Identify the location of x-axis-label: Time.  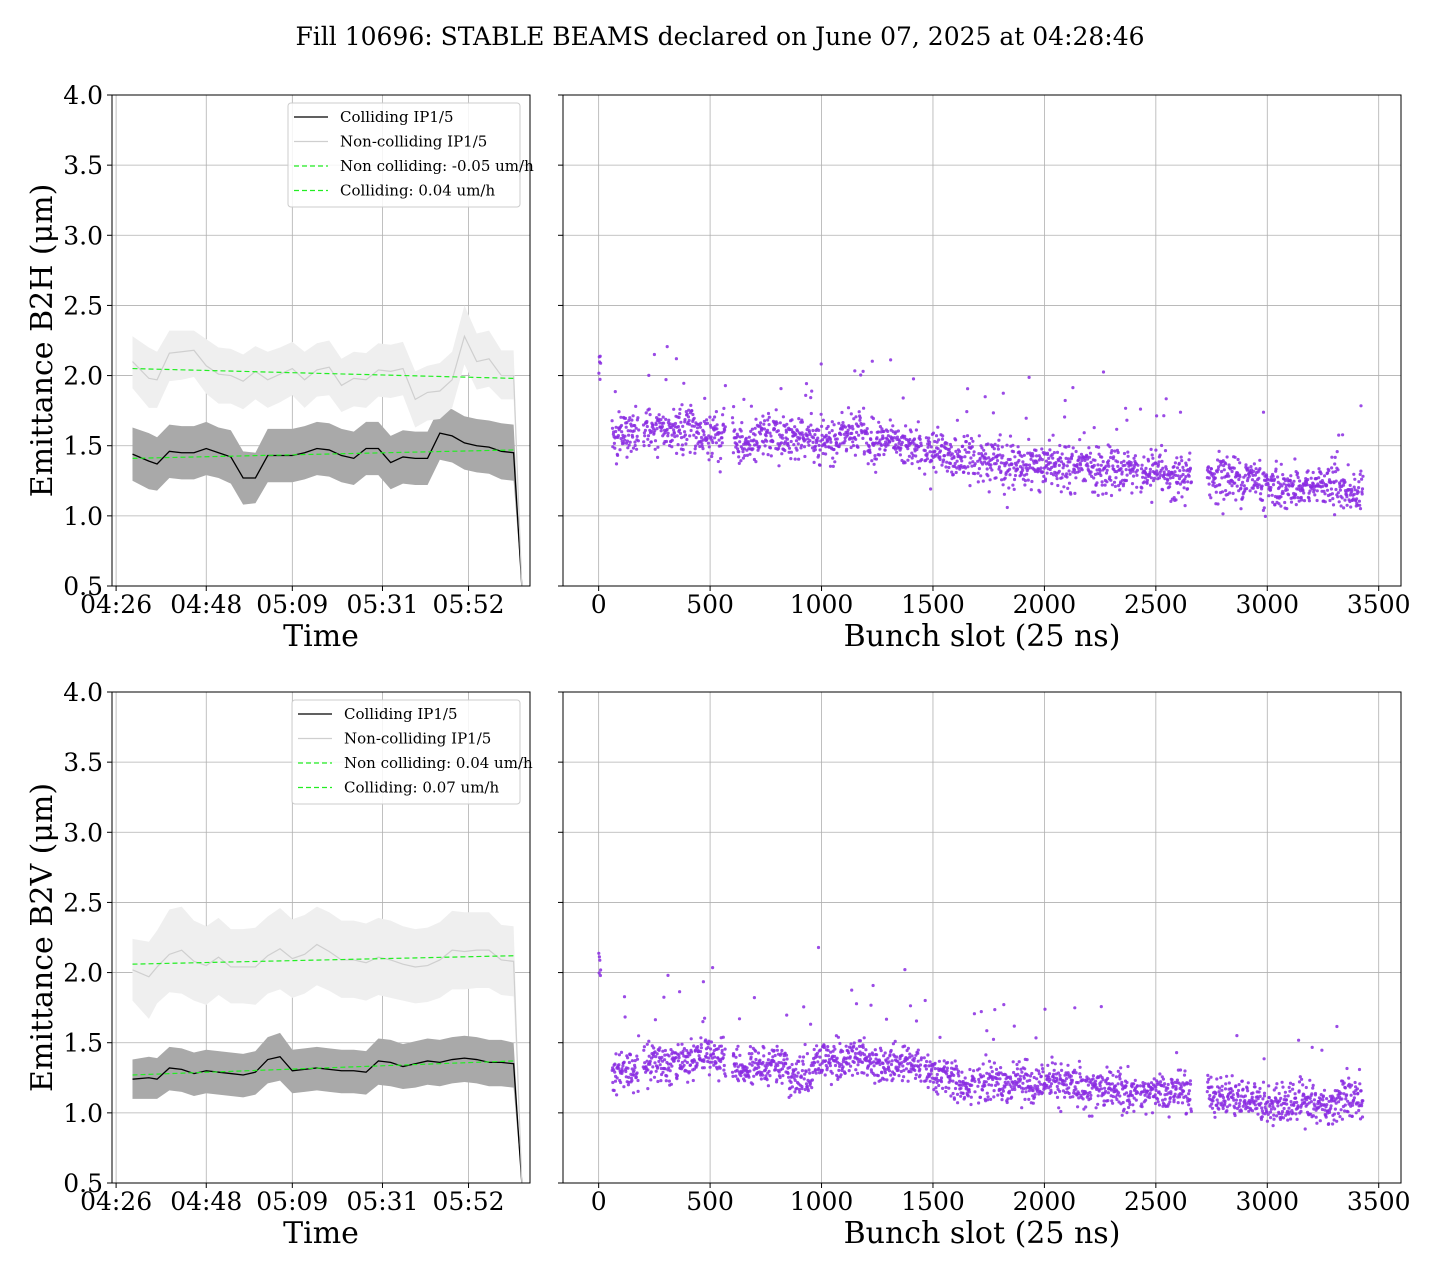
(321, 1233).